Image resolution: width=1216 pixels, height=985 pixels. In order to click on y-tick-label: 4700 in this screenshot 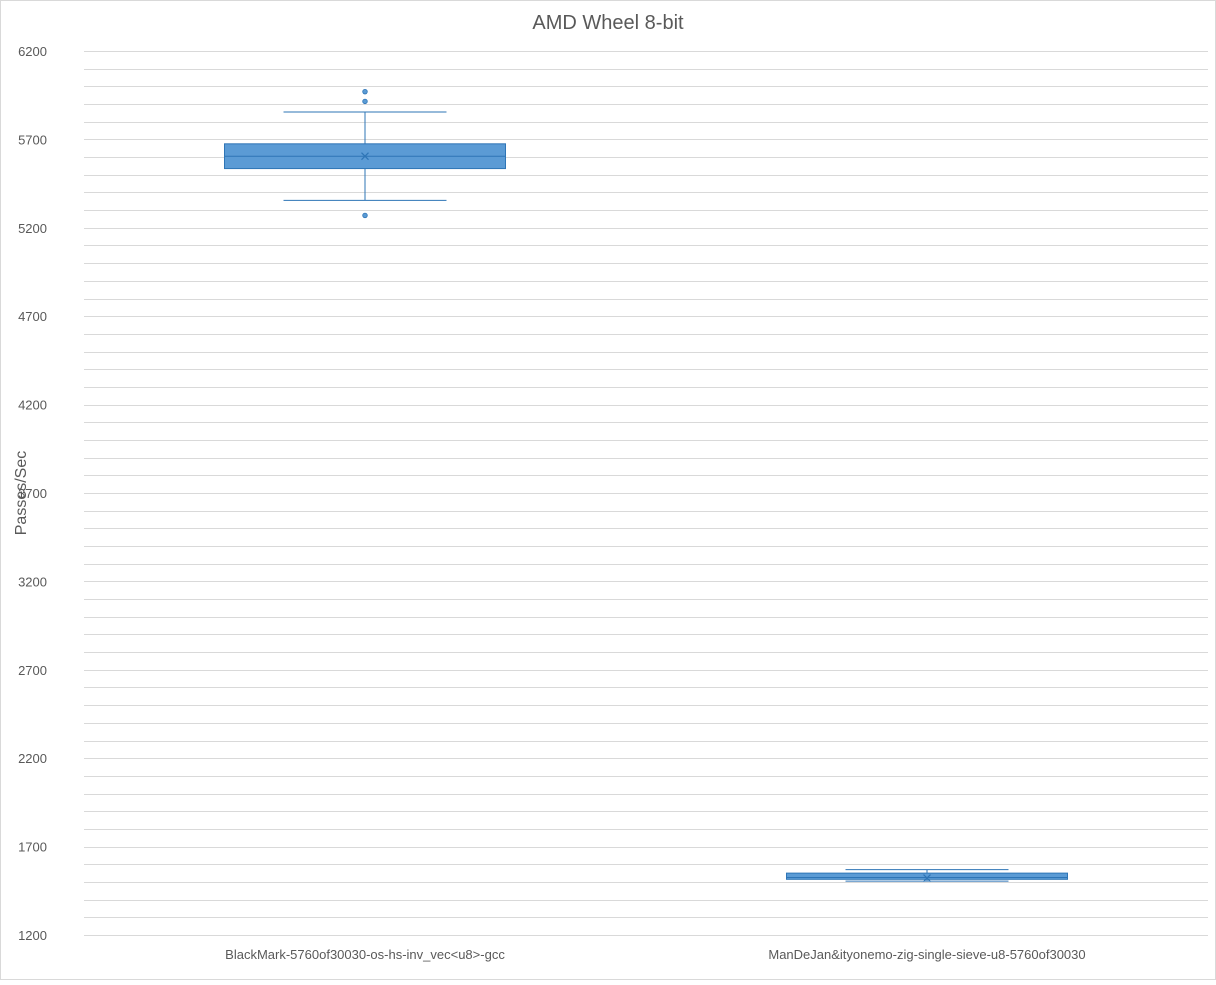, I will do `click(32, 316)`.